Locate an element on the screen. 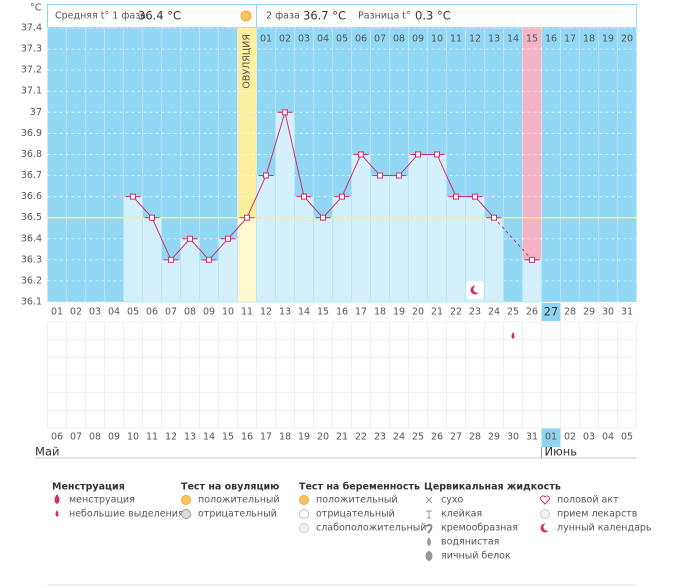 This screenshot has height=587, width=675. legend-title: Цервикальная жидкость is located at coordinates (492, 487).